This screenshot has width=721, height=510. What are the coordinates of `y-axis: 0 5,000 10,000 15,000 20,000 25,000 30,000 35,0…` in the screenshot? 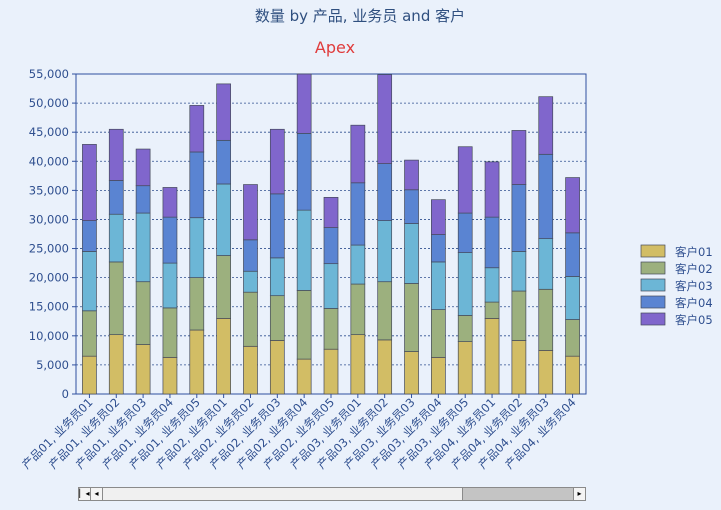 It's located at (52, 234).